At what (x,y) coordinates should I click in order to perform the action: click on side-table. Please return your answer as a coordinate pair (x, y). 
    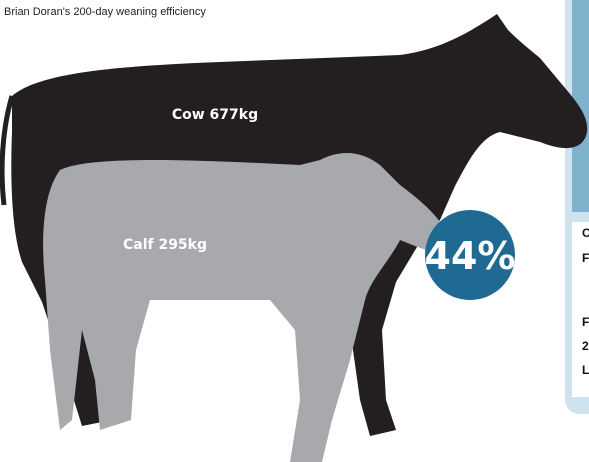
    Looking at the image, I should click on (580, 309).